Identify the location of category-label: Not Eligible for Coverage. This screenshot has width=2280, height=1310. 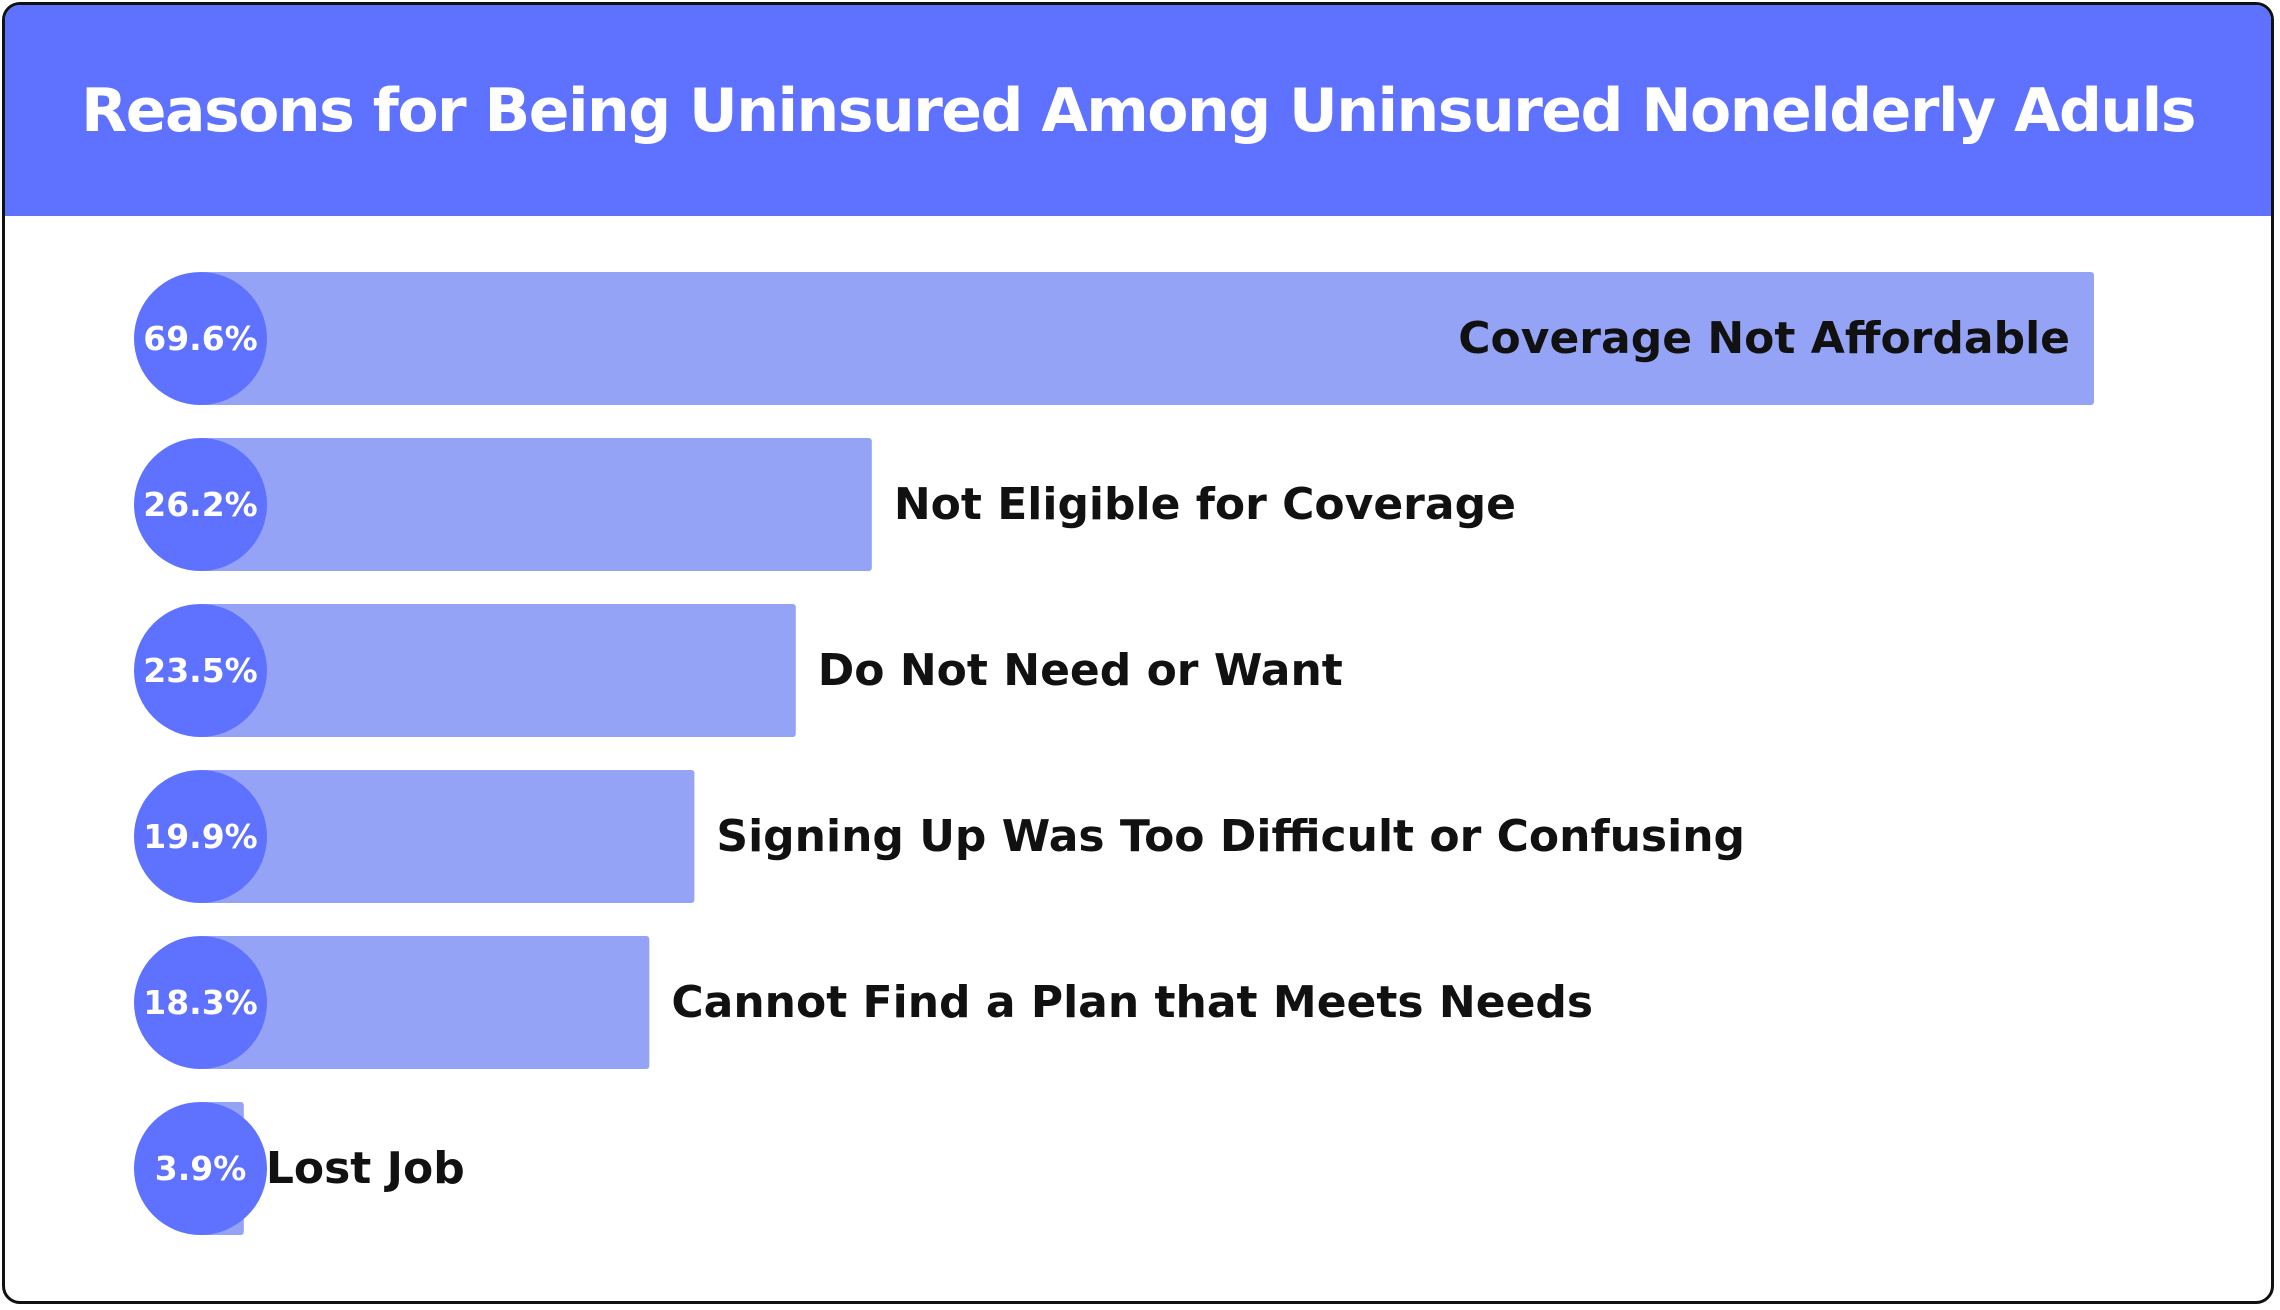
(1205, 504).